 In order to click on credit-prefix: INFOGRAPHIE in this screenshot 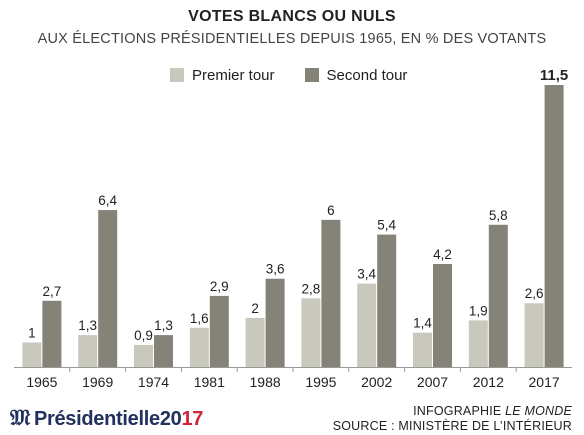, I will do `click(459, 411)`.